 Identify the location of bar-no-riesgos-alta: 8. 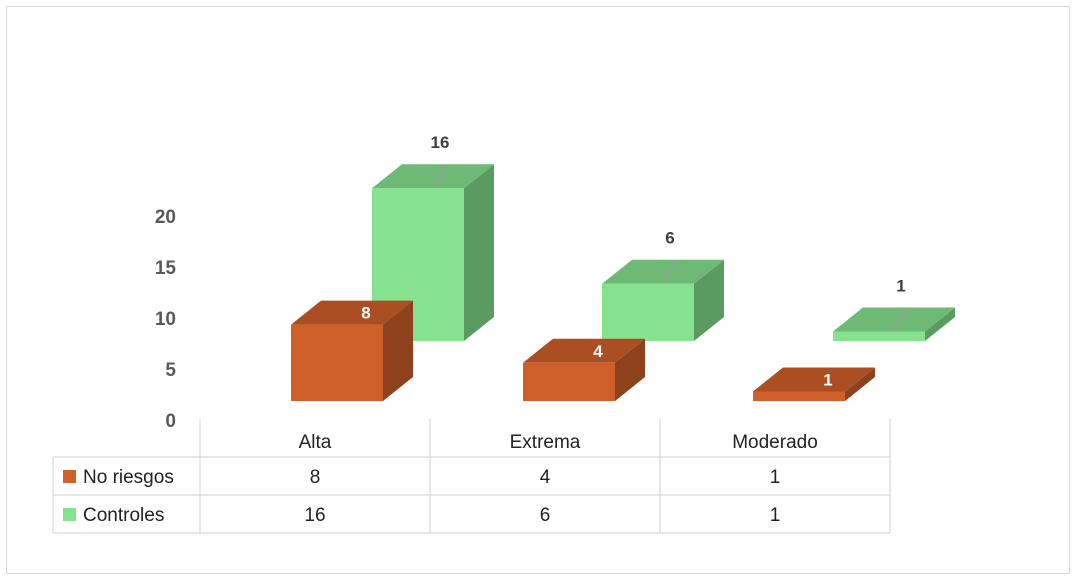
(352, 350).